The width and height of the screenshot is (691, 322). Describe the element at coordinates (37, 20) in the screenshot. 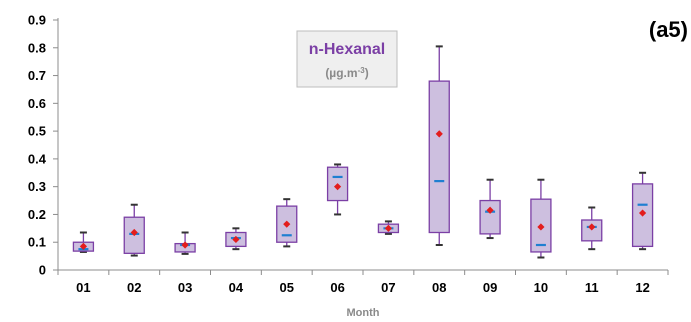

I see `y-tick-label: 0.9` at that location.